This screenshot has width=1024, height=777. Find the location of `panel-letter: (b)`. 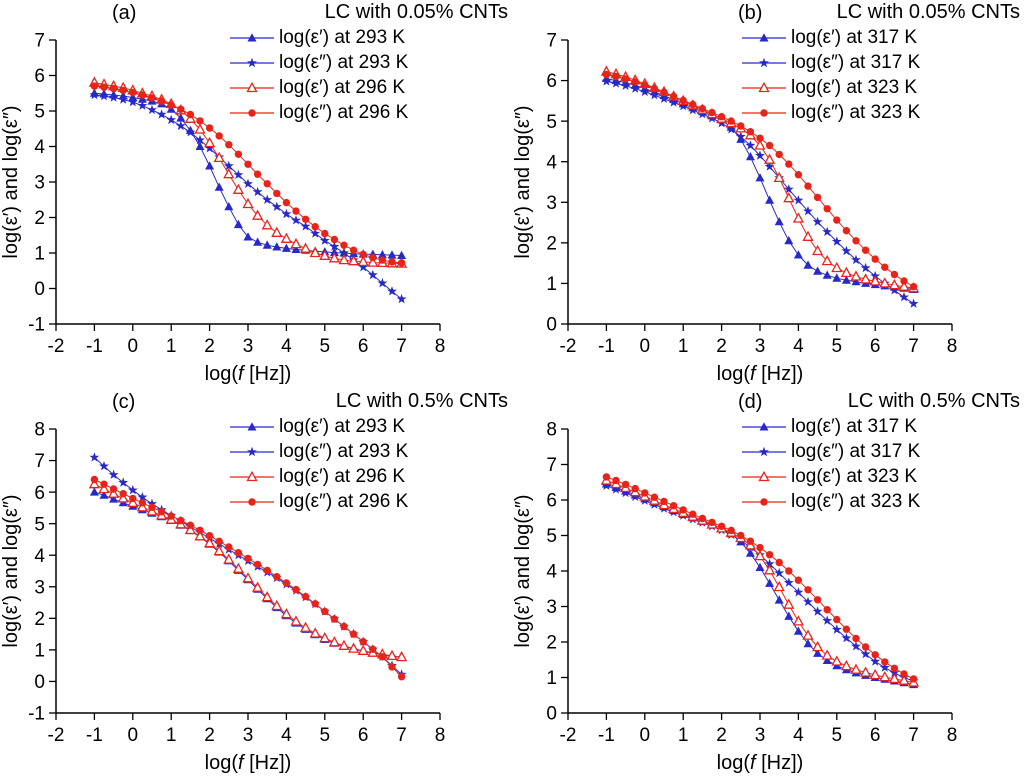

panel-letter: (b) is located at coordinates (750, 13).